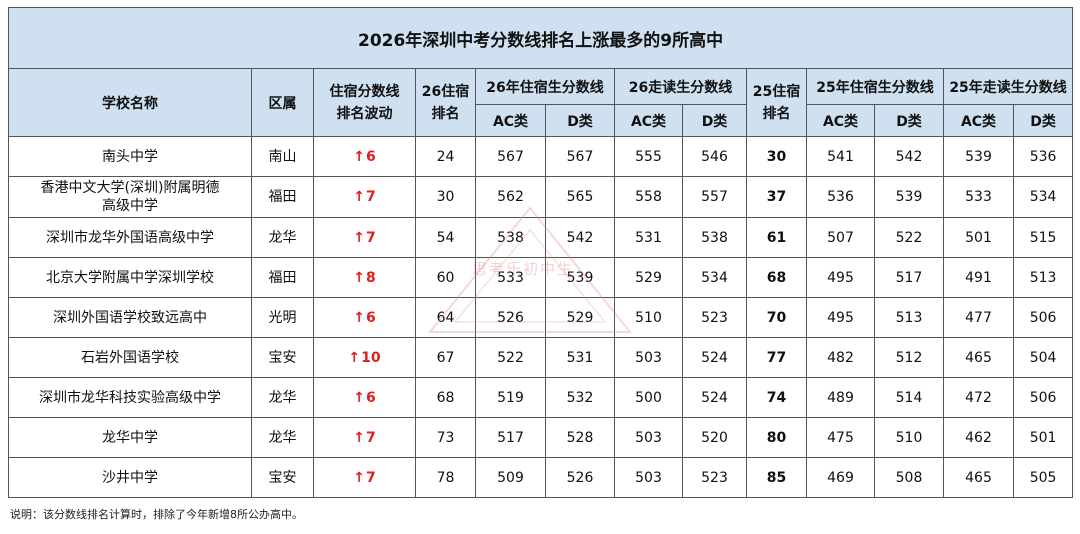 The image size is (1080, 534). I want to click on cell-res25-d: 514, so click(909, 397).